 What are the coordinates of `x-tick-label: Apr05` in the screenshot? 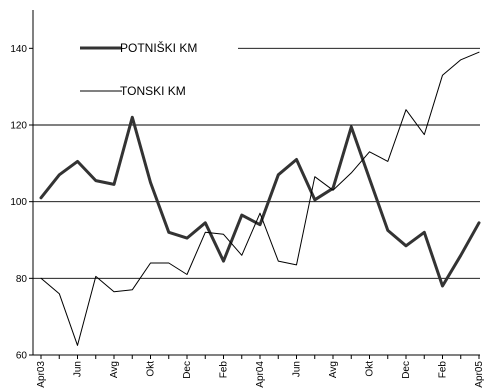 It's located at (479, 374).